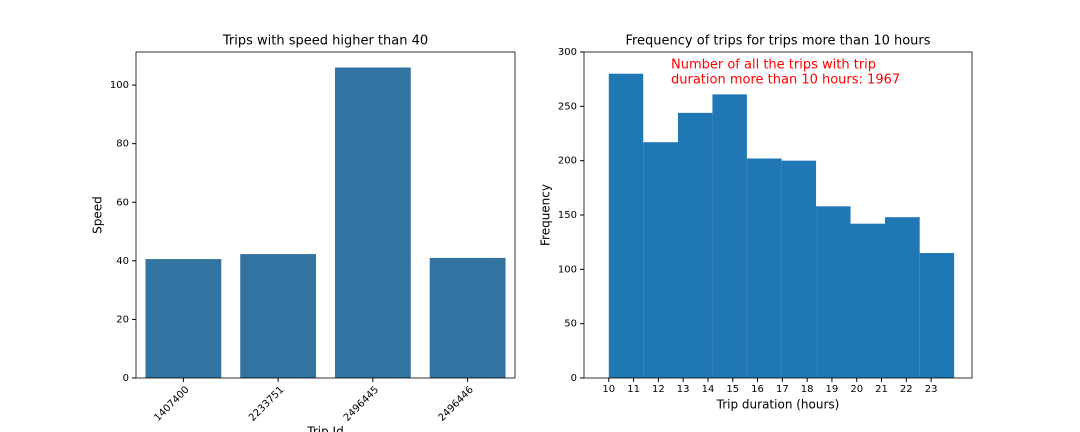 This screenshot has height=432, width=1080. I want to click on y-tick-label: 150, so click(567, 215).